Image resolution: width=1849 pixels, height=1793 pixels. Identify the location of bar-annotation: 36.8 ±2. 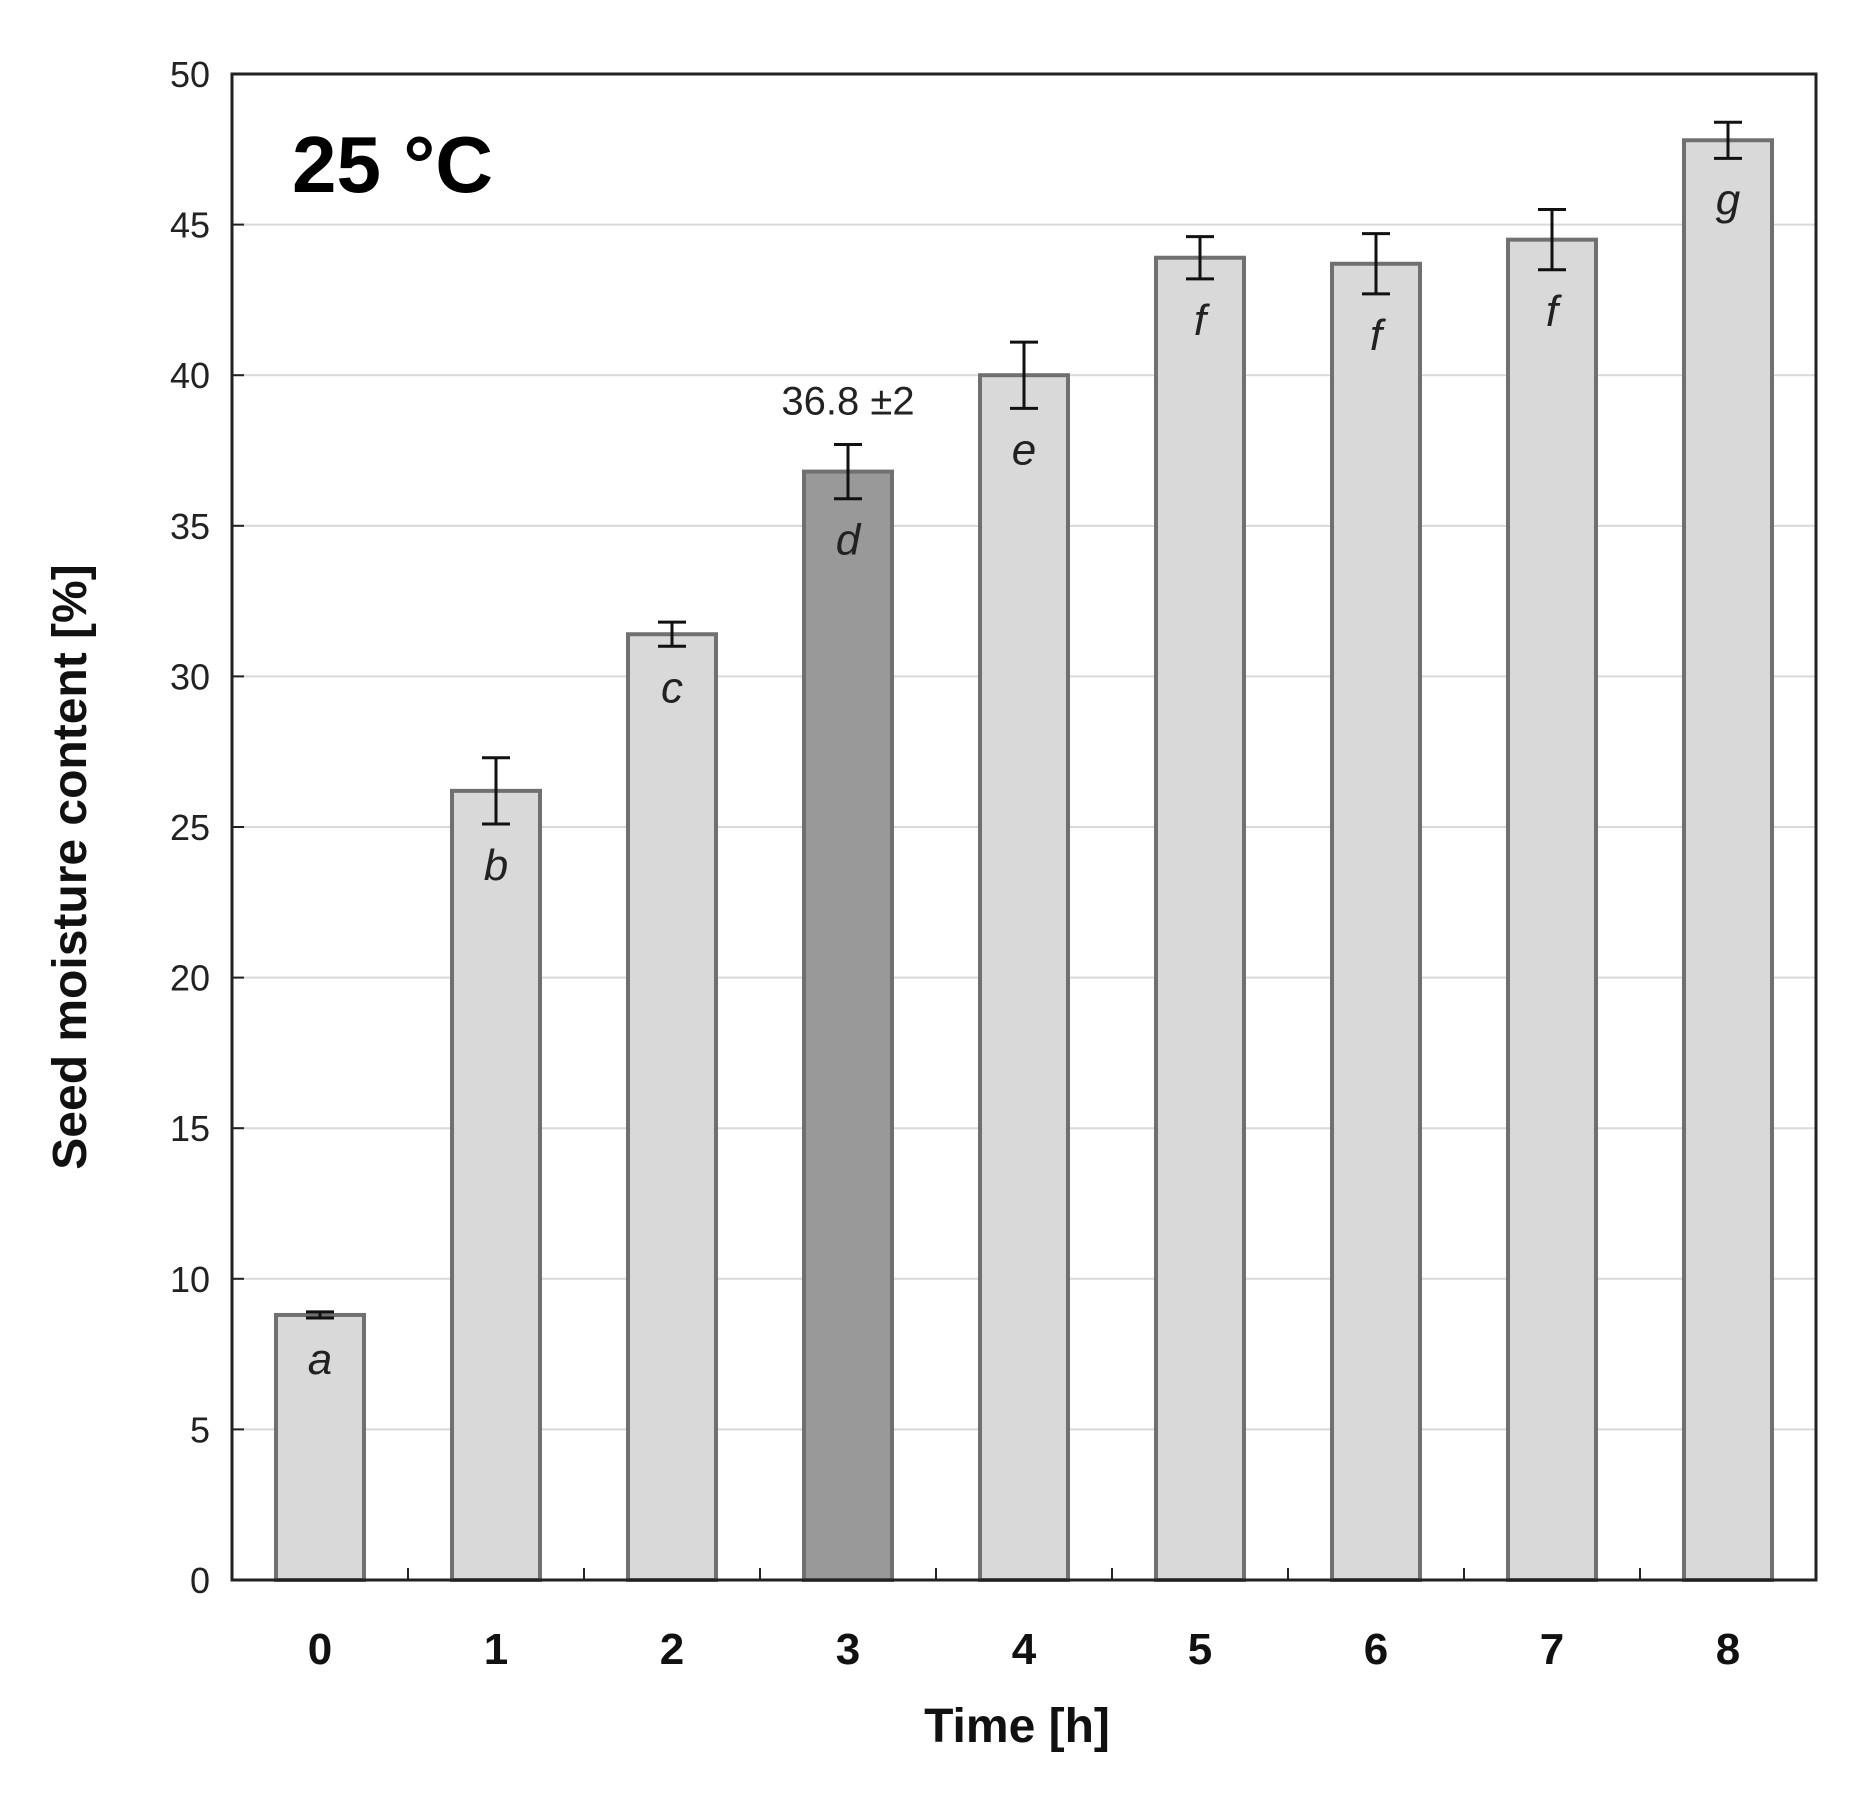
(847, 401).